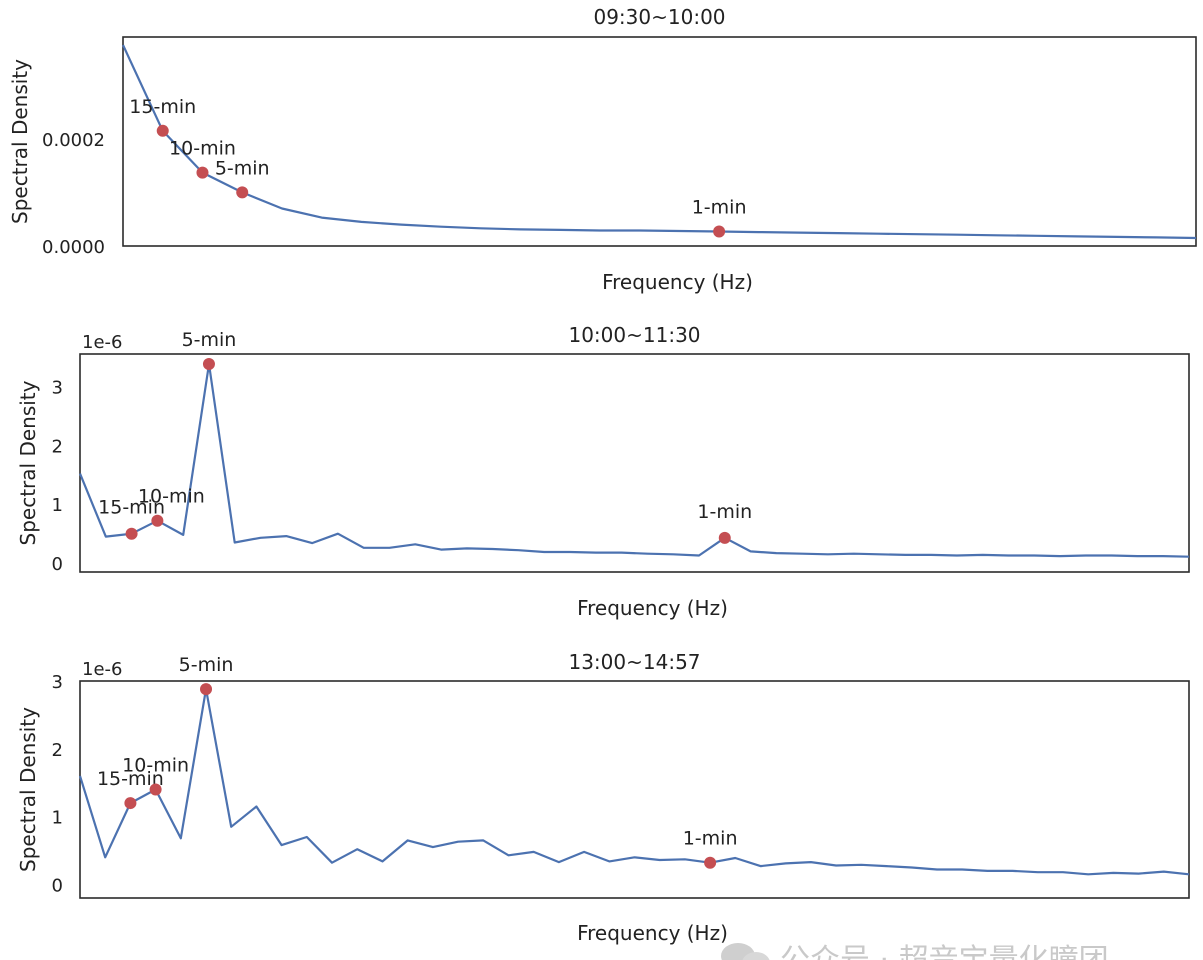 This screenshot has height=960, width=1203. I want to click on chart-title: 10:00~11:30, so click(634, 335).